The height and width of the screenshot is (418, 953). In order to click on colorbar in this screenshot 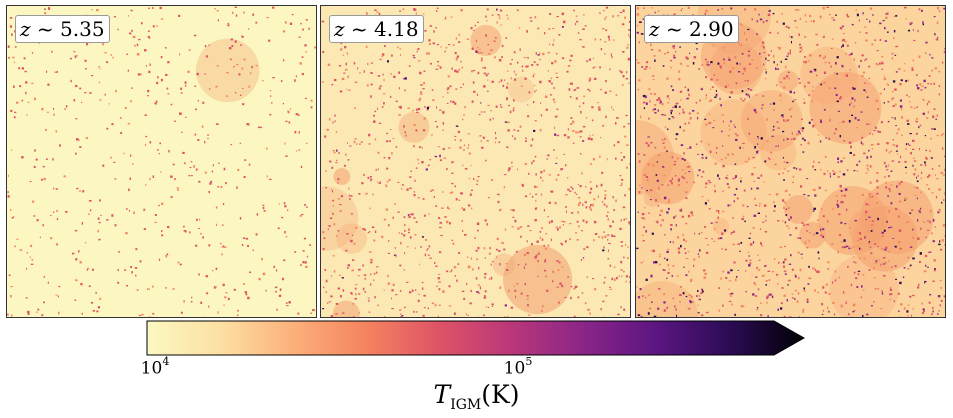, I will do `click(476, 338)`.